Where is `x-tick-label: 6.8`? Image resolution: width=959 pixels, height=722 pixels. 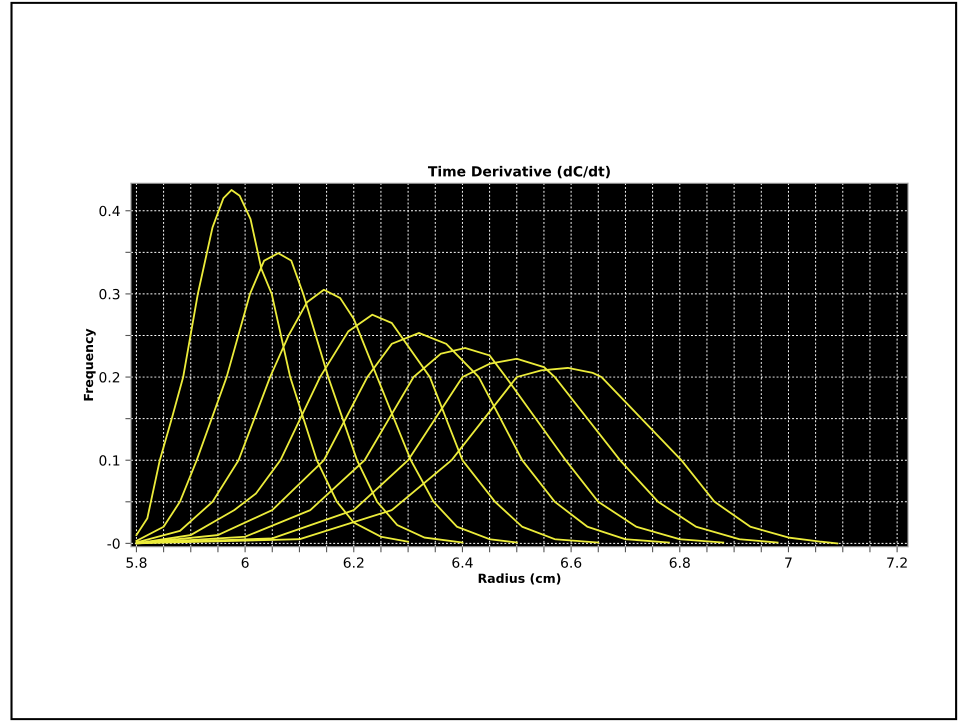
x-tick-label: 6.8 is located at coordinates (680, 562).